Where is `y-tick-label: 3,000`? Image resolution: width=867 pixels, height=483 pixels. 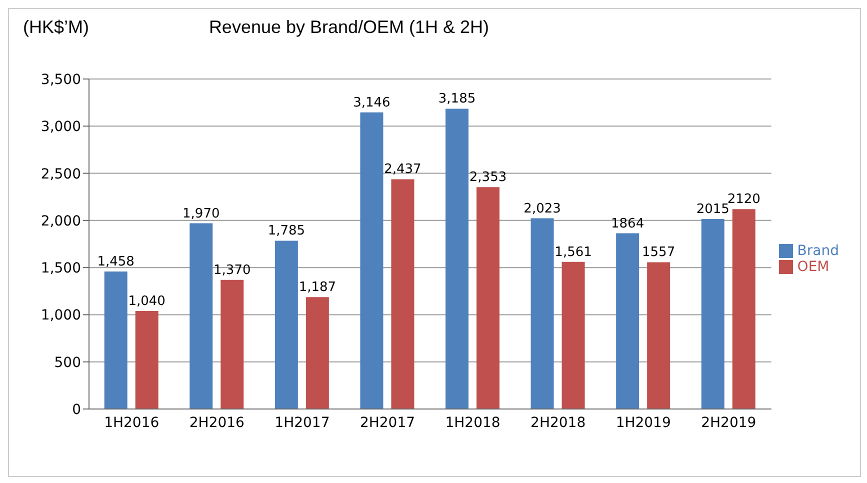 y-tick-label: 3,000 is located at coordinates (60, 127).